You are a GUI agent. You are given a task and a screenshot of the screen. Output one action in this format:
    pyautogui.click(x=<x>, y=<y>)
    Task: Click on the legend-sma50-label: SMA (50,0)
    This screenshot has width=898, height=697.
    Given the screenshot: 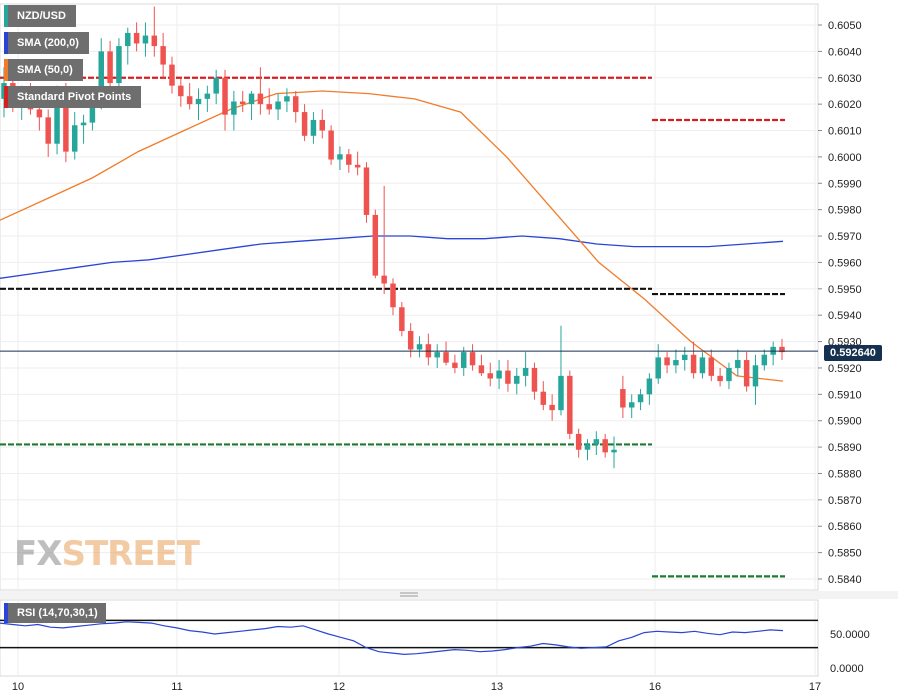 What is the action you would take?
    pyautogui.click(x=45, y=70)
    